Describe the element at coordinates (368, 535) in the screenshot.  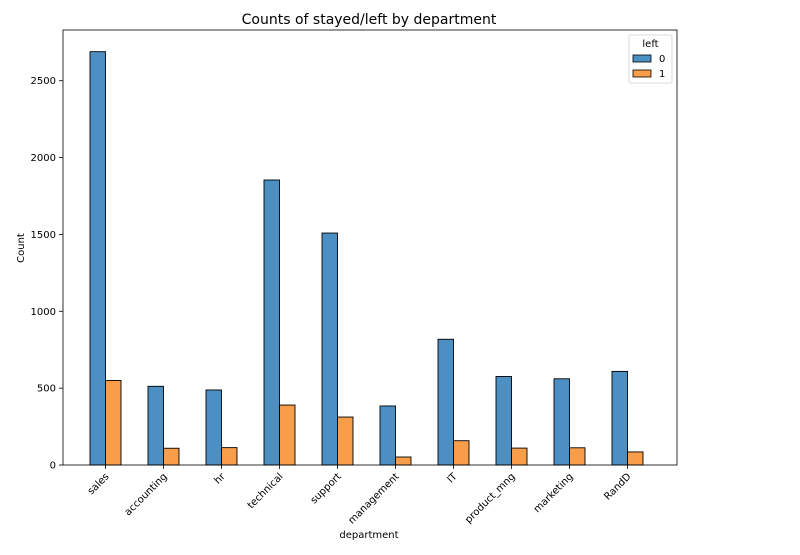
I see `x-axis-label: department` at that location.